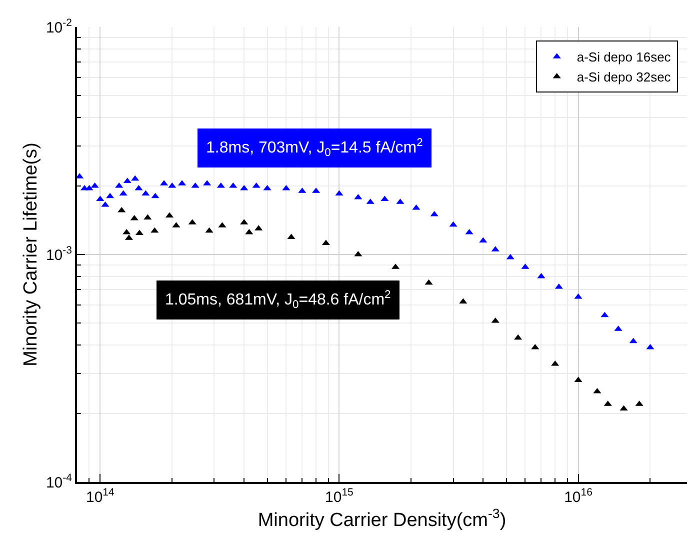 The height and width of the screenshot is (534, 689). What do you see at coordinates (59, 482) in the screenshot?
I see `y-tick-label: 10$^{-4}$` at bounding box center [59, 482].